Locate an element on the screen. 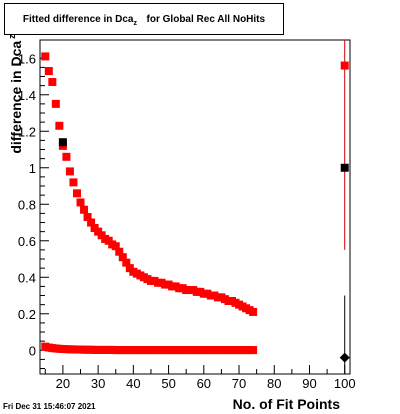  y-tick-label: 0.8 is located at coordinates (27, 204).